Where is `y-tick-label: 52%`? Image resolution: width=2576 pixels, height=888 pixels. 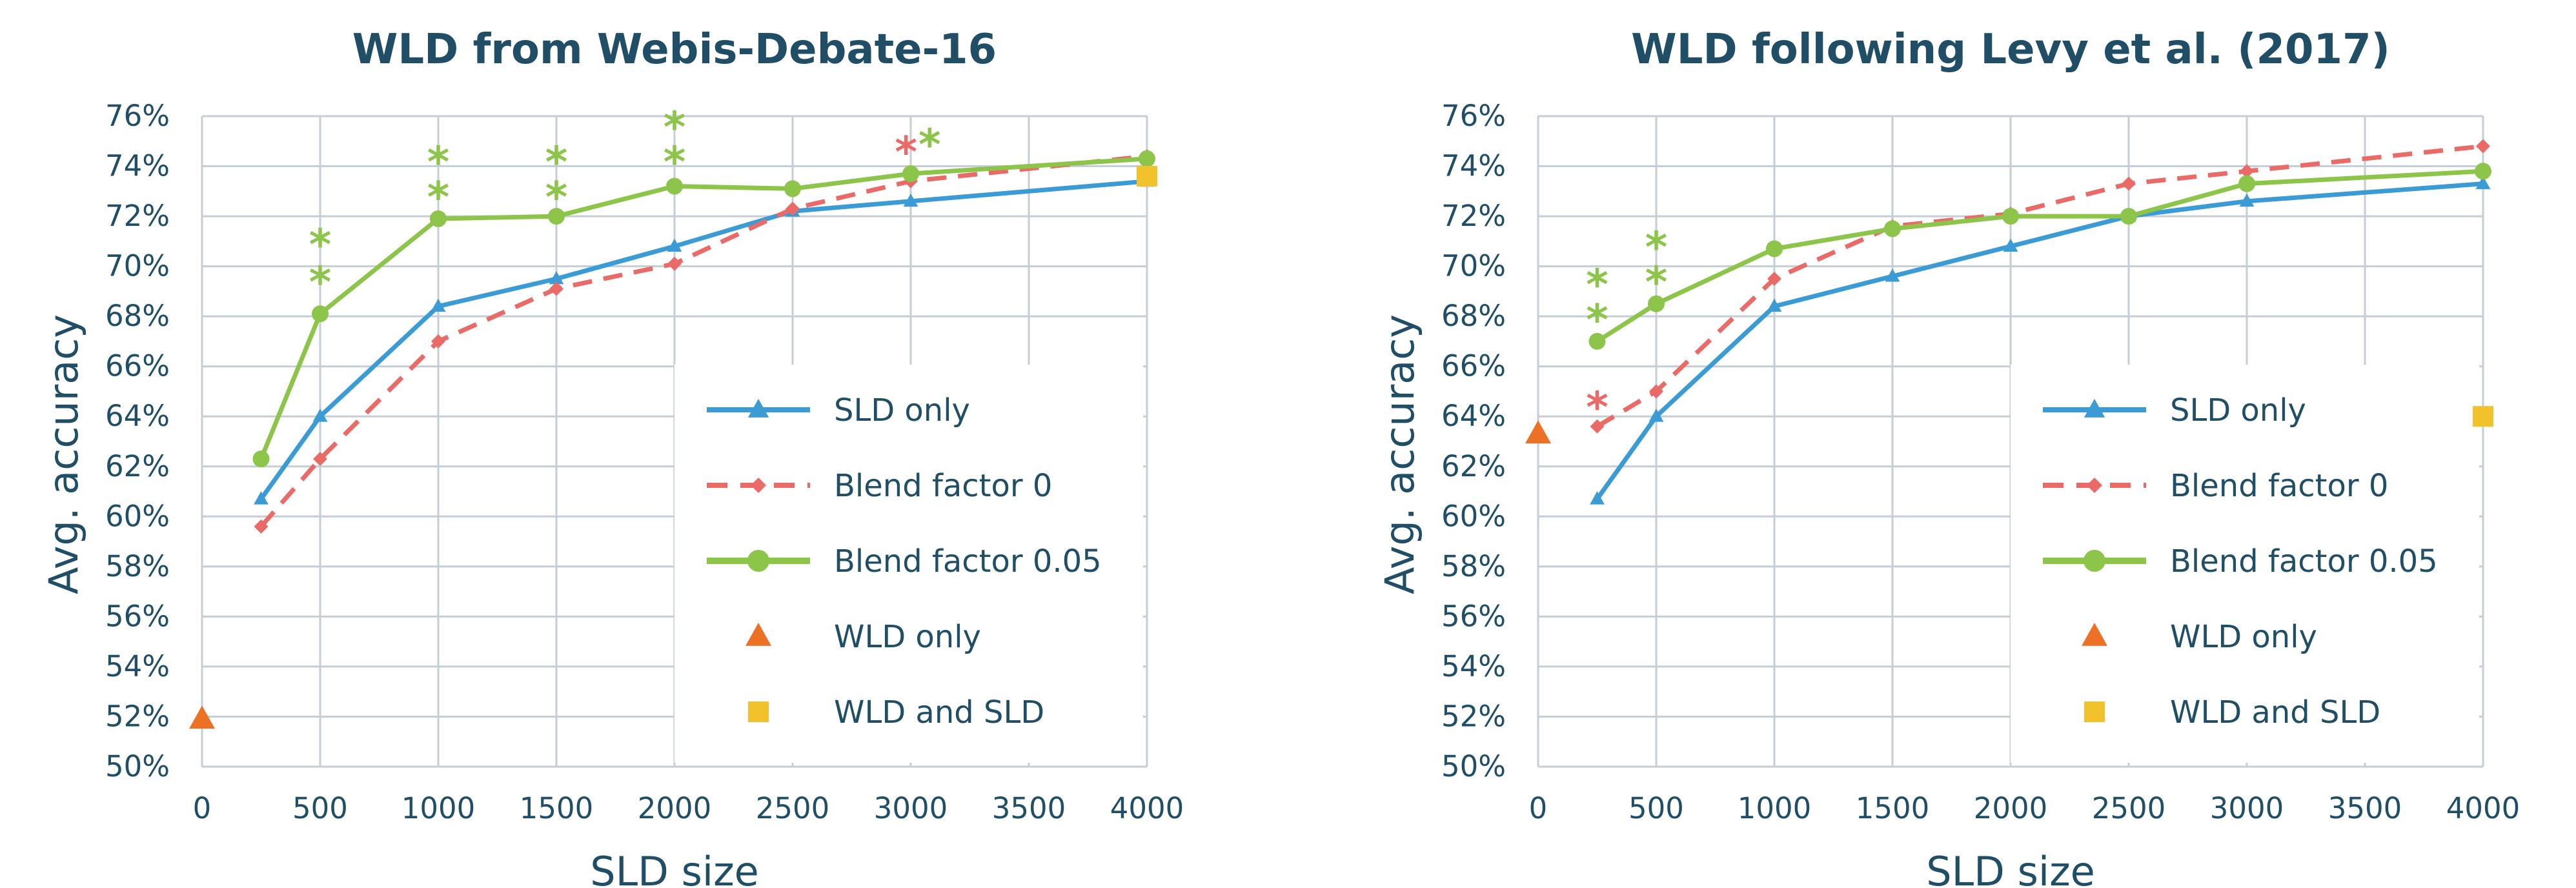
y-tick-label: 52% is located at coordinates (1473, 716).